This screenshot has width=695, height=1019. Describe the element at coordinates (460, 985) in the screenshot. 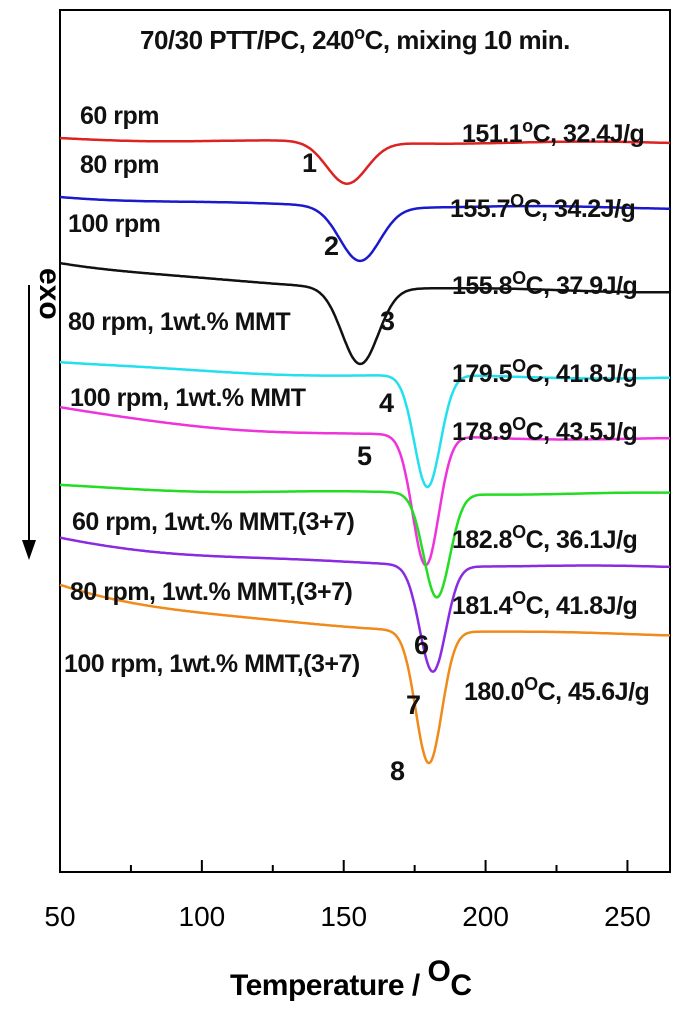

I see `x-axis-title-unit: C` at that location.